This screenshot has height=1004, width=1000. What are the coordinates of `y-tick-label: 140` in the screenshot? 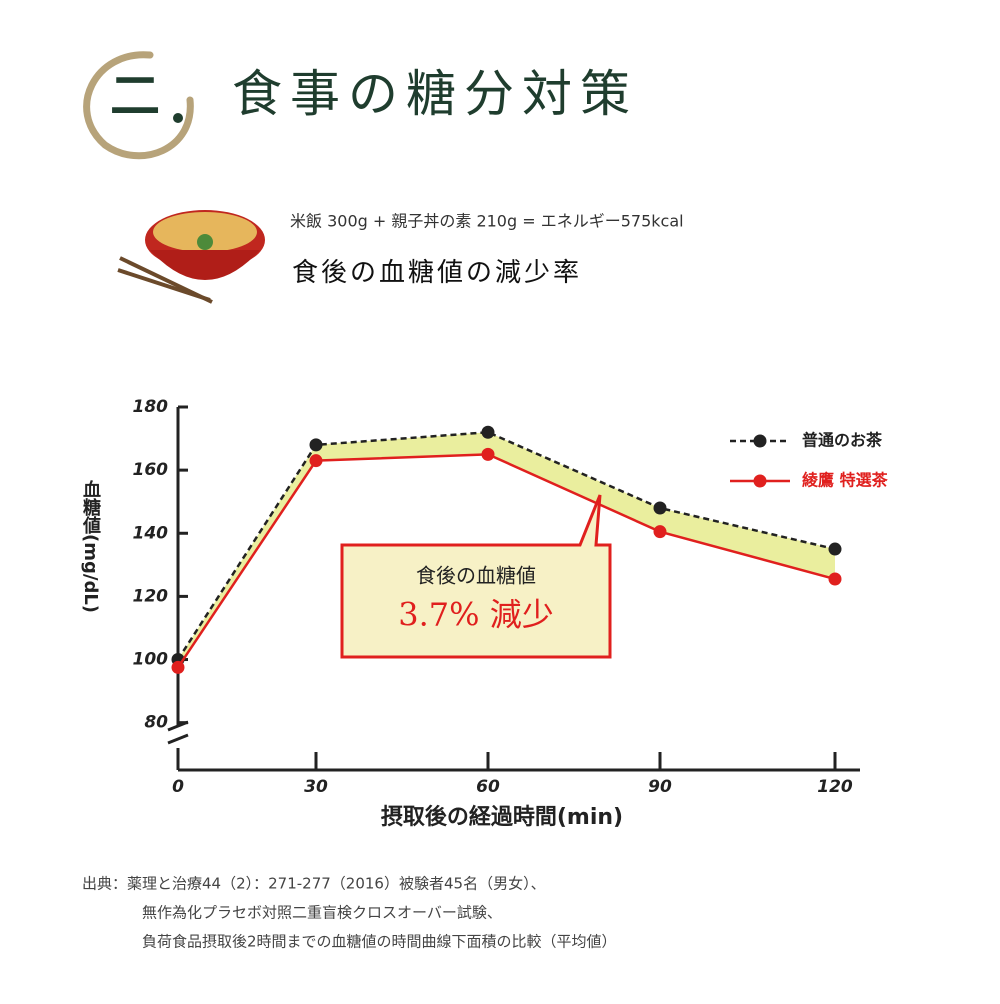 It's located at (151, 533).